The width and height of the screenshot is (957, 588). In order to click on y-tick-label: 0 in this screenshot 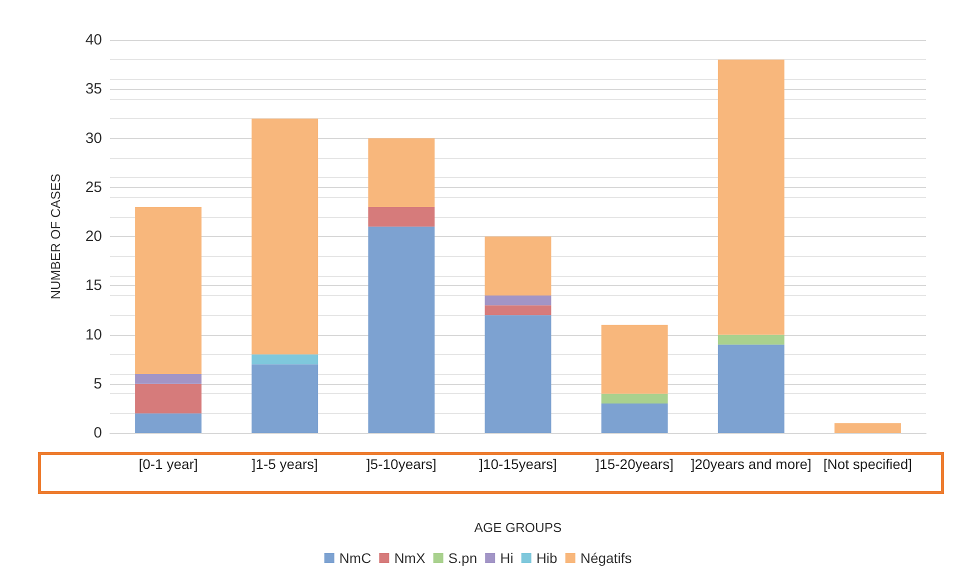, I will do `click(98, 433)`.